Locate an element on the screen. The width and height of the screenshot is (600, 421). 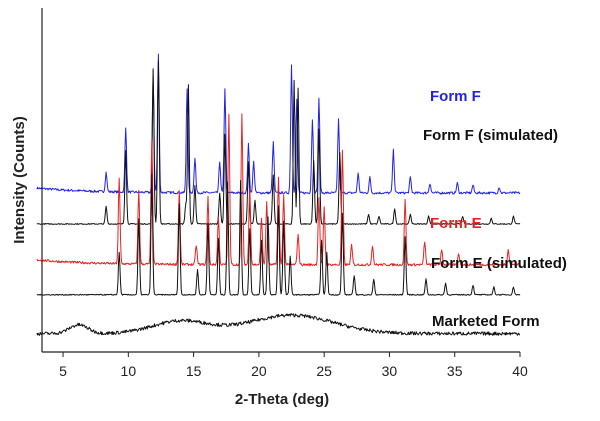
x-tick-label: 35 is located at coordinates (455, 371).